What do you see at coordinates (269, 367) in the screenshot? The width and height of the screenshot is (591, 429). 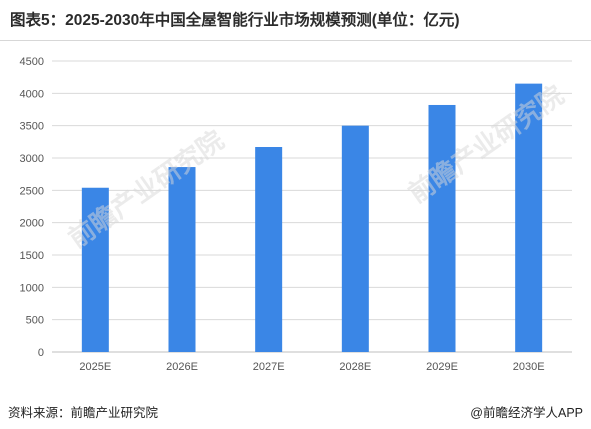 I see `x-tick-label: 2027E` at bounding box center [269, 367].